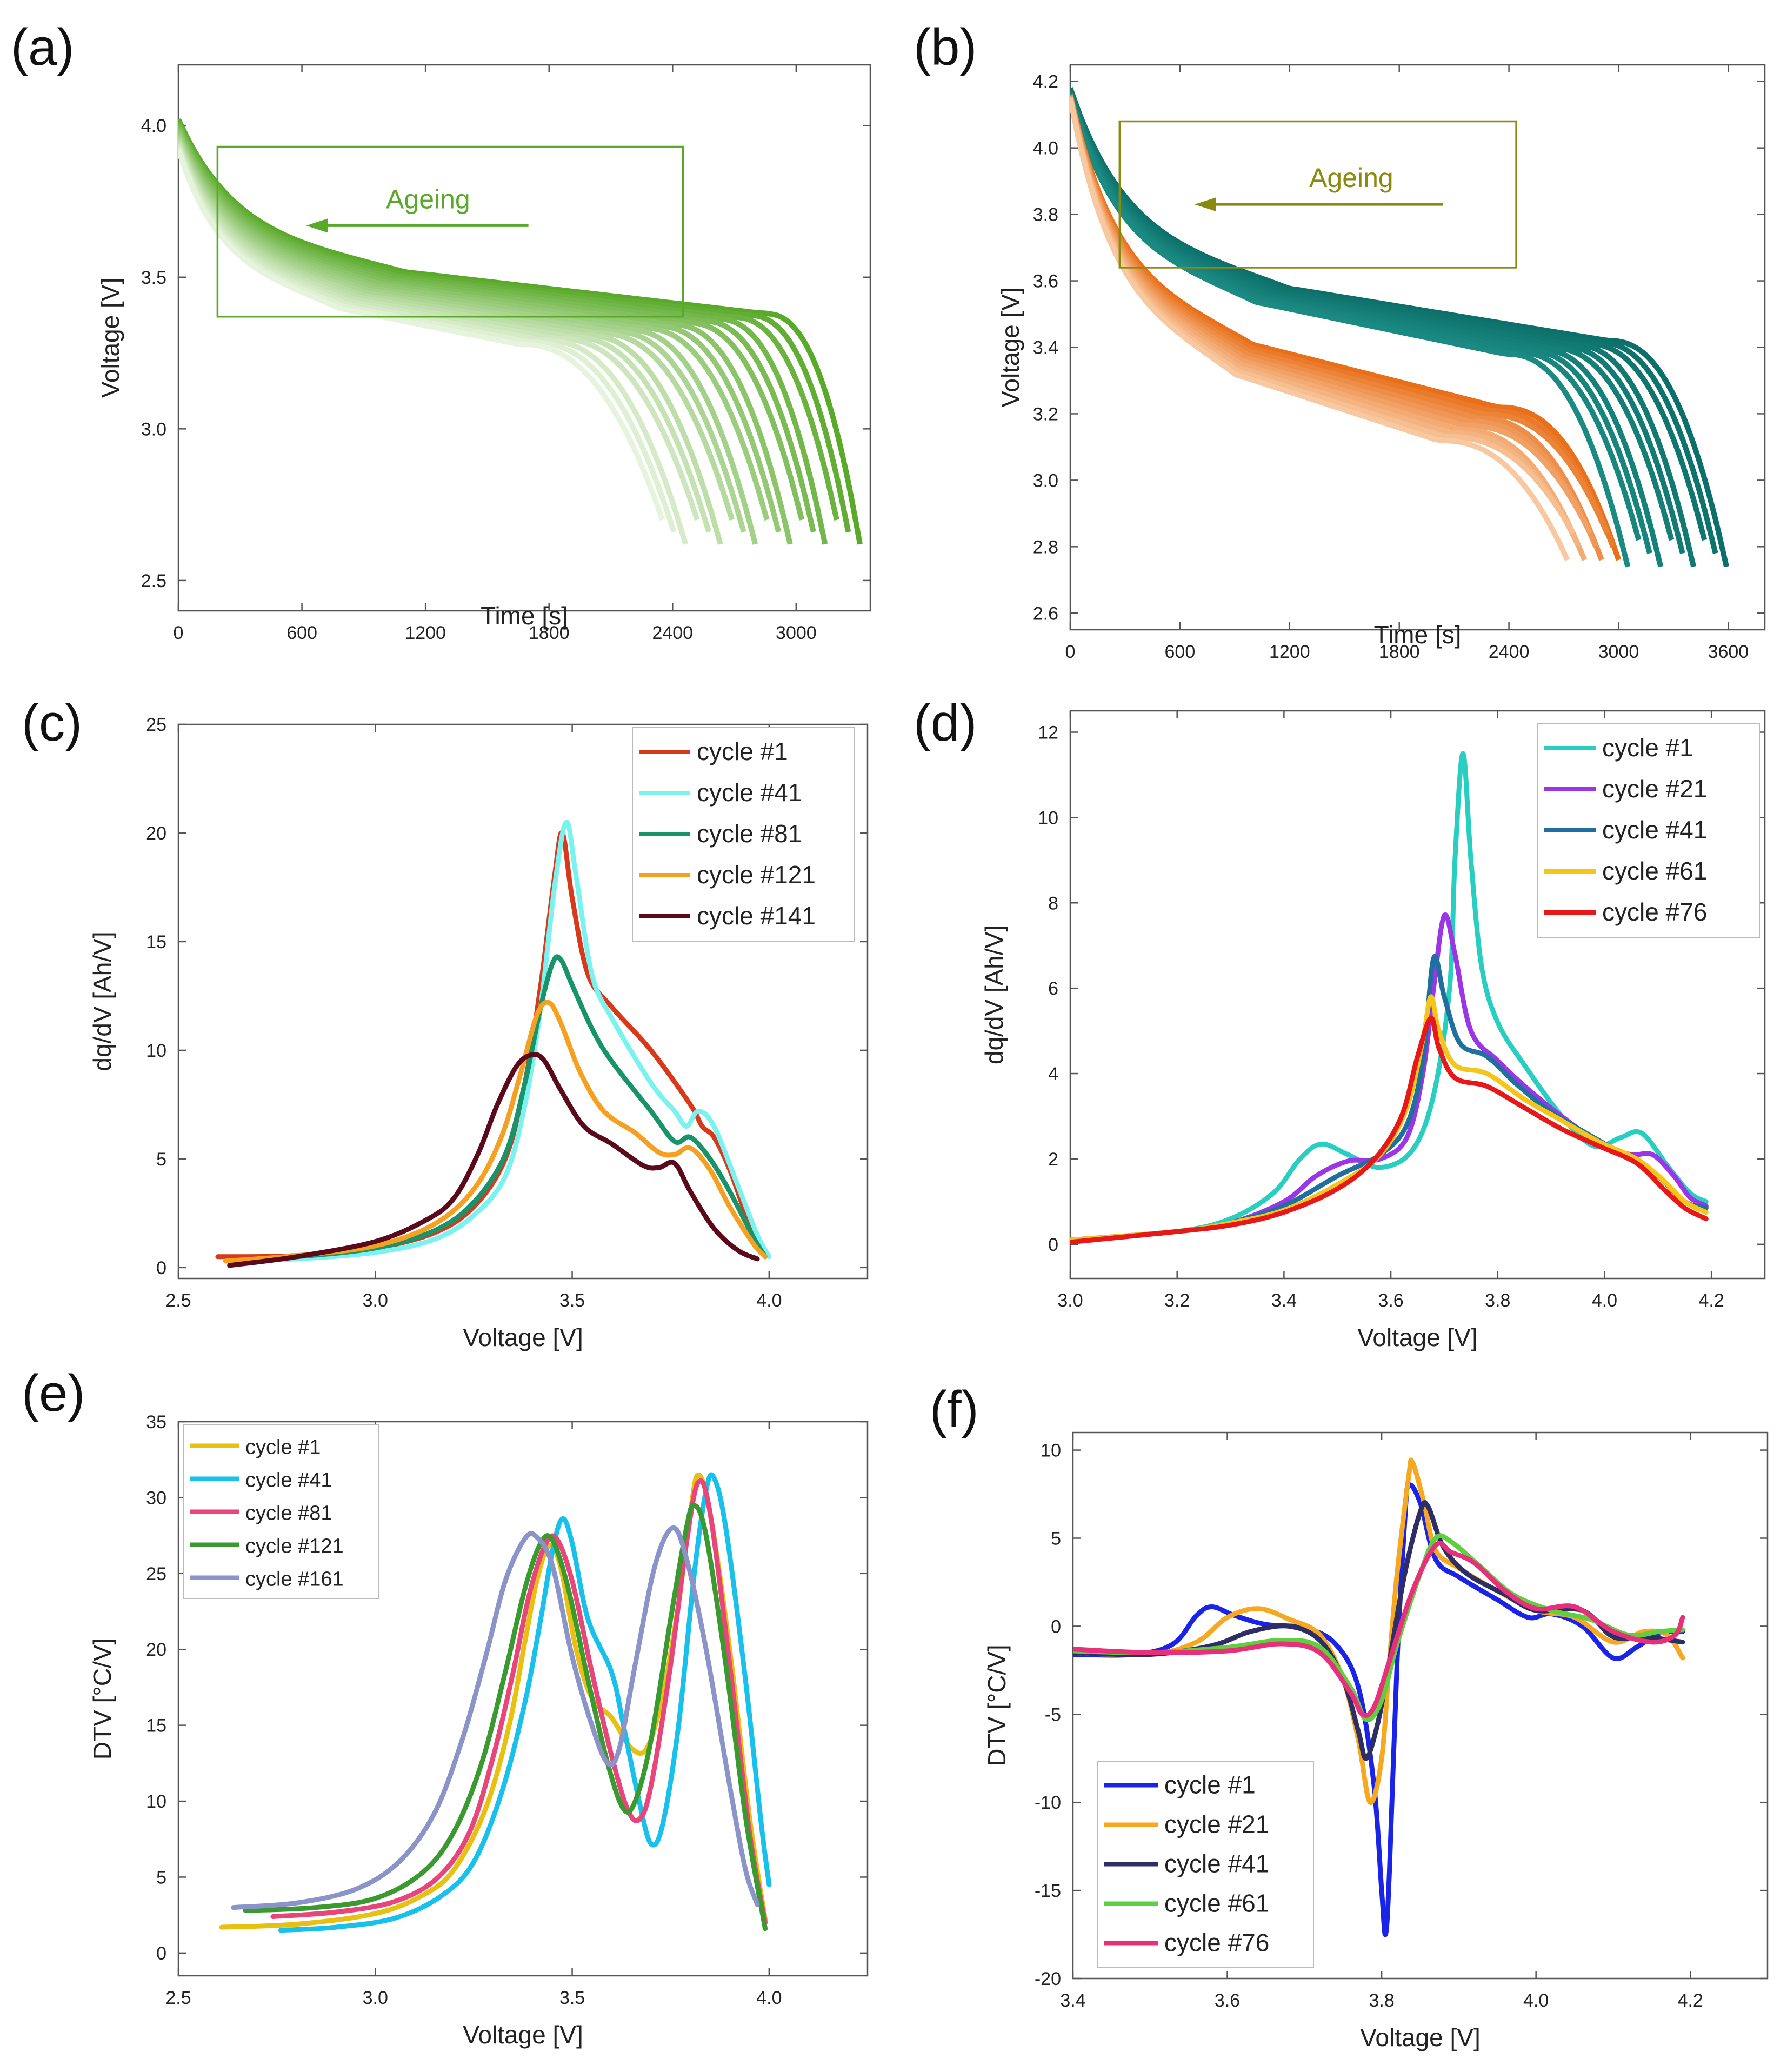  Describe the element at coordinates (997, 1705) in the screenshot. I see `y-axis-label: DTV [°C/V]` at that location.